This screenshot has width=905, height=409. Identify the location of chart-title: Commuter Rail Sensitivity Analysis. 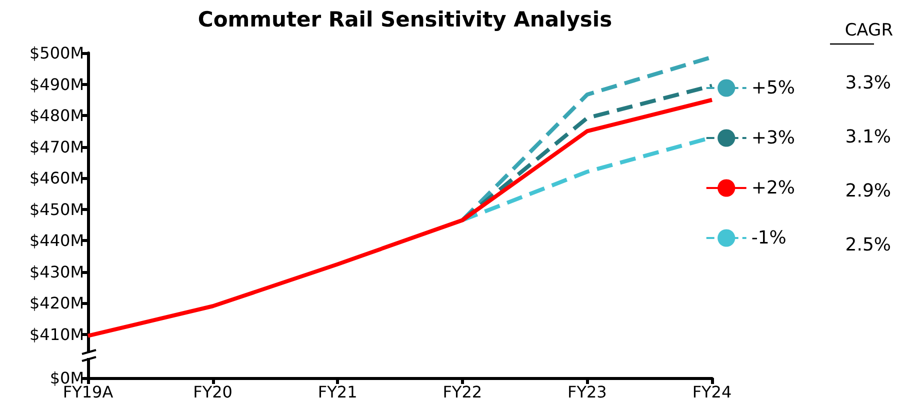
(405, 20).